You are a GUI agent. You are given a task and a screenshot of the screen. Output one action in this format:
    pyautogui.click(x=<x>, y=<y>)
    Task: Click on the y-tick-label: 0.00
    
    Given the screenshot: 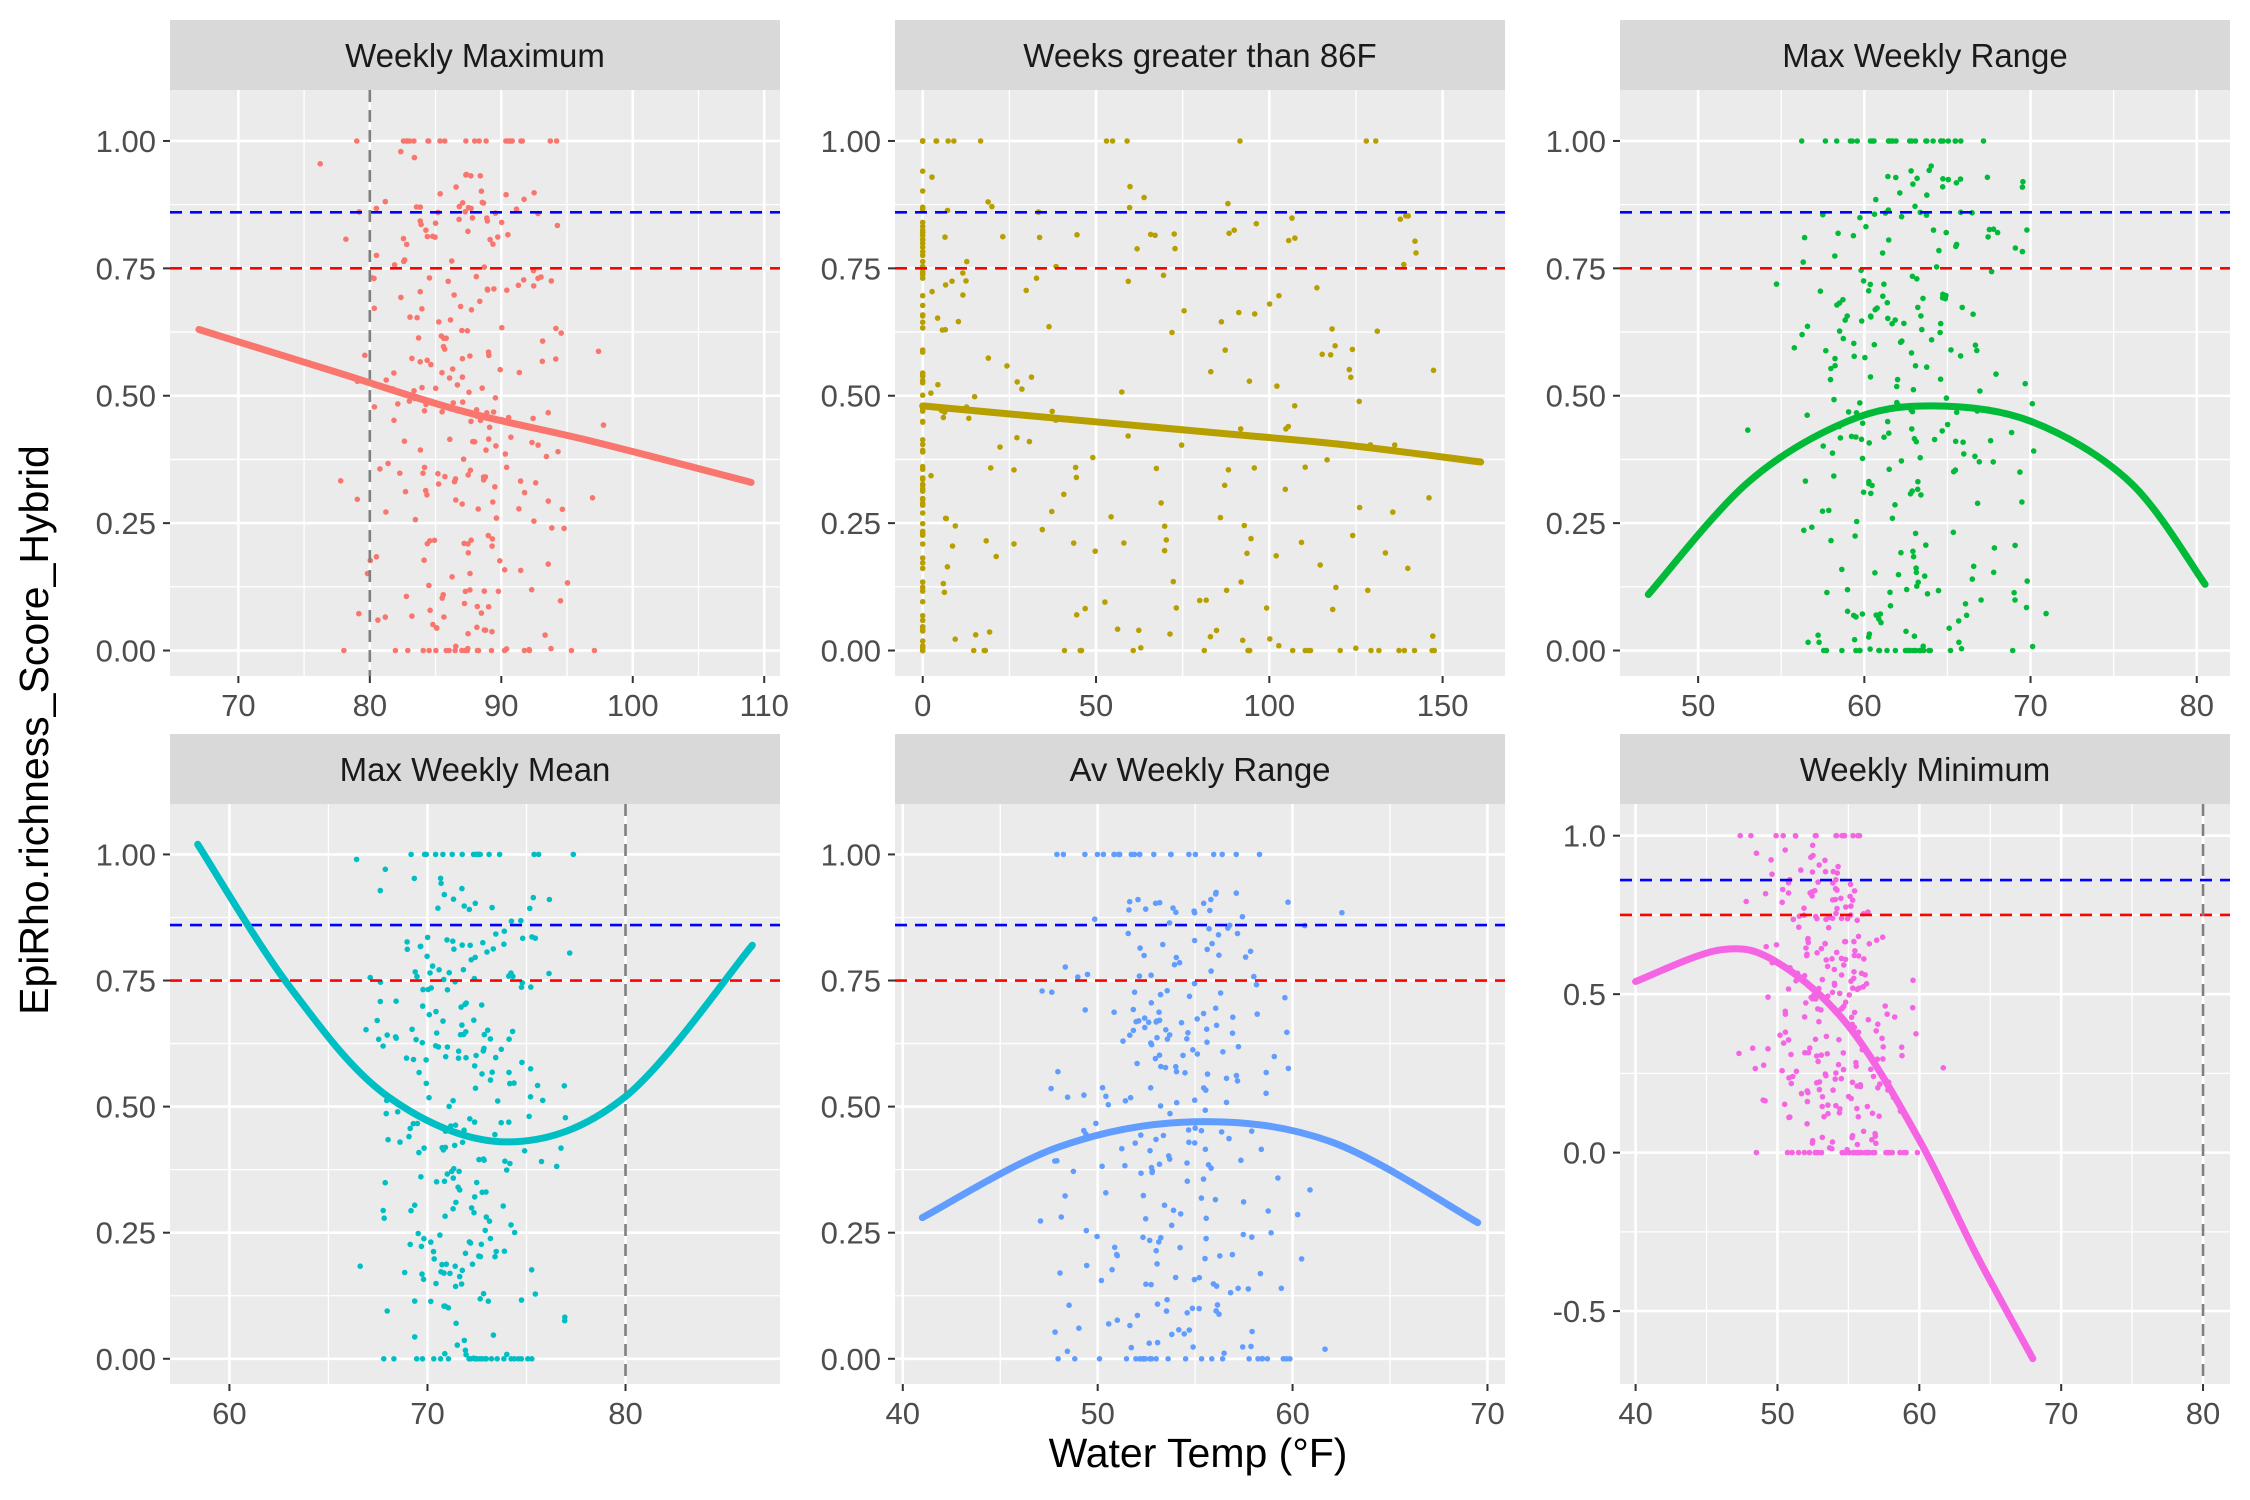 What is the action you would take?
    pyautogui.click(x=126, y=1359)
    